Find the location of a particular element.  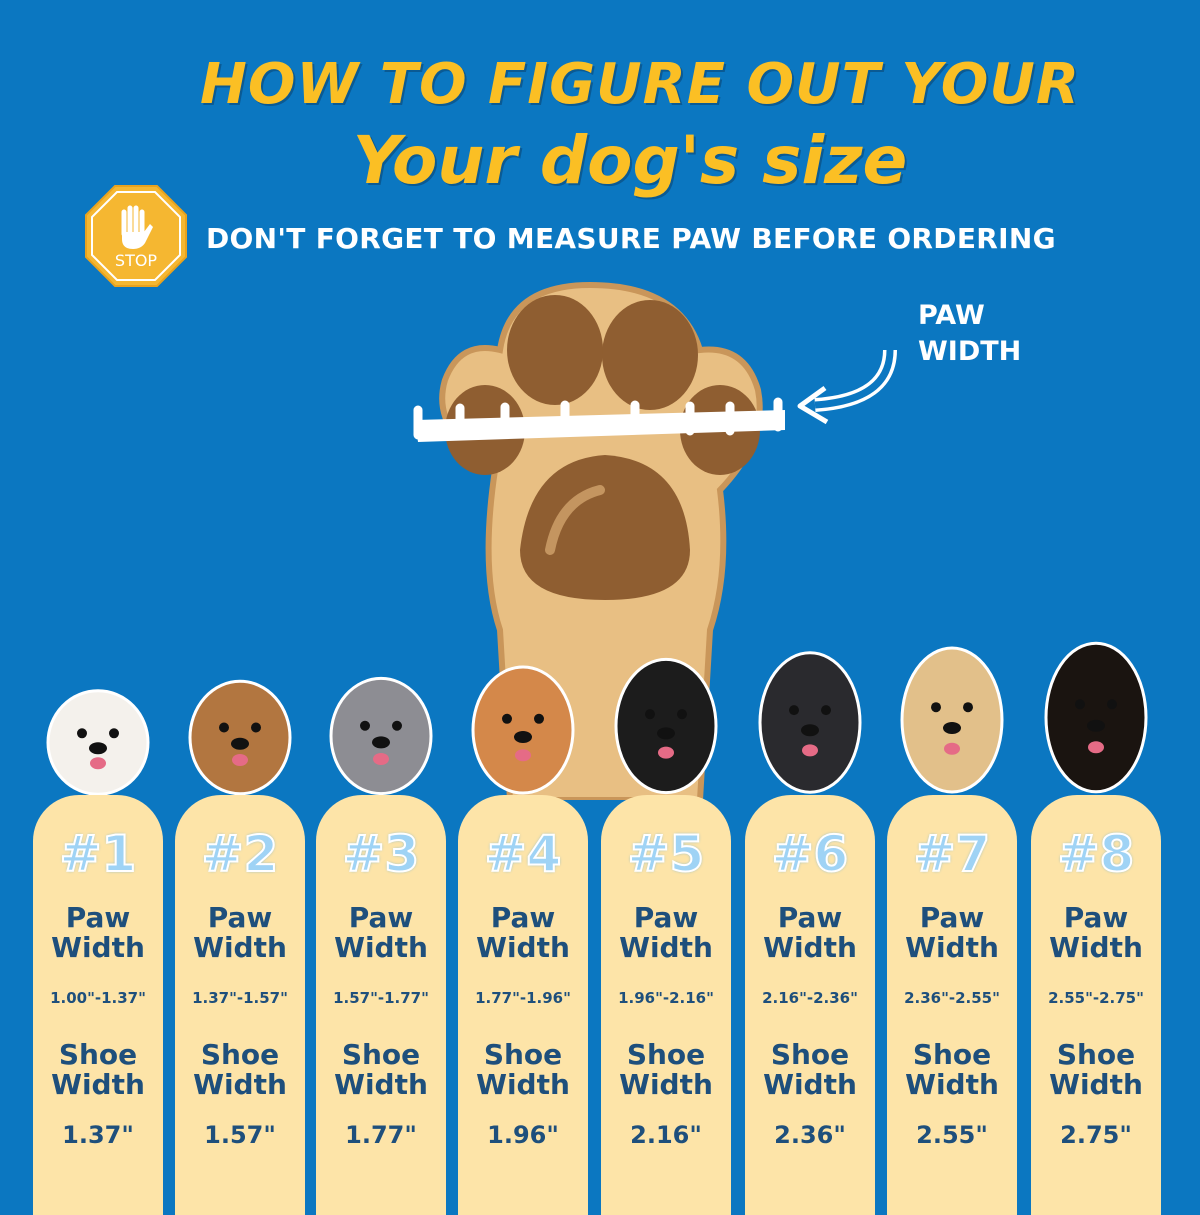

arrow-icon is located at coordinates (850, 387).